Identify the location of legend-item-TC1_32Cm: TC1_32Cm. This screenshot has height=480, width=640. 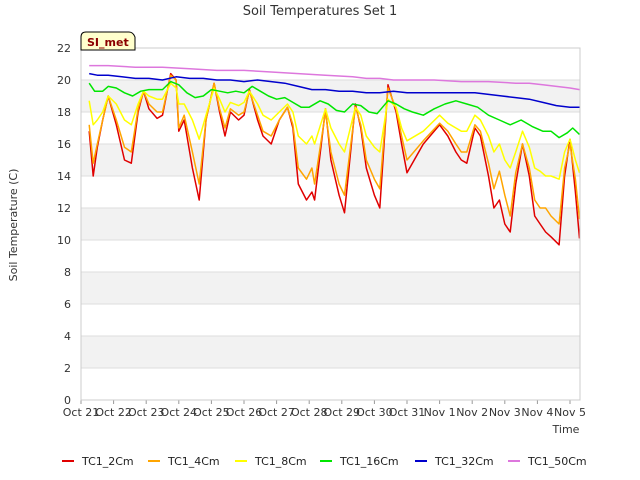
(454, 461).